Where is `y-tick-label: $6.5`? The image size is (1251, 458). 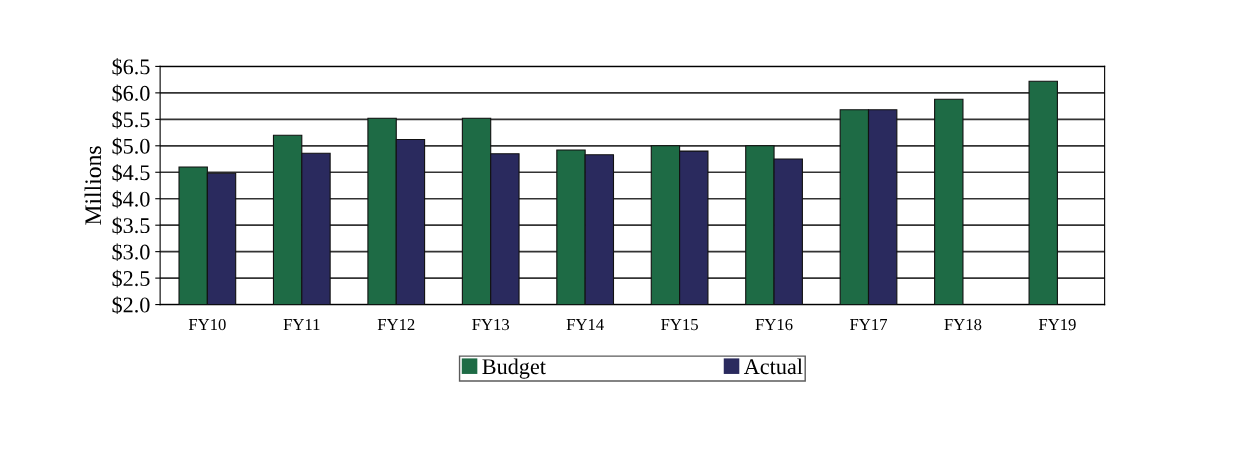
y-tick-label: $6.5 is located at coordinates (131, 67).